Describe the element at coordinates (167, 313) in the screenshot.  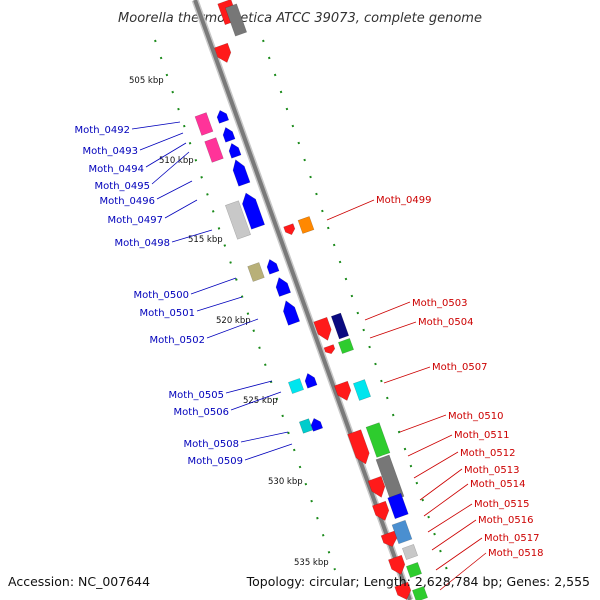
I see `gene-label: Moth_0501` at that location.